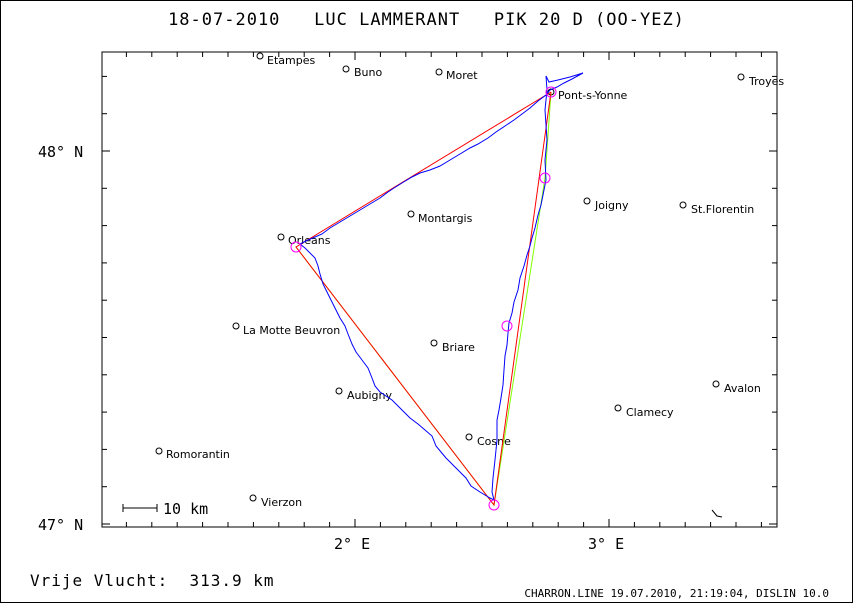 The height and width of the screenshot is (603, 853). Describe the element at coordinates (281, 502) in the screenshot. I see `town-label: Vierzon` at that location.